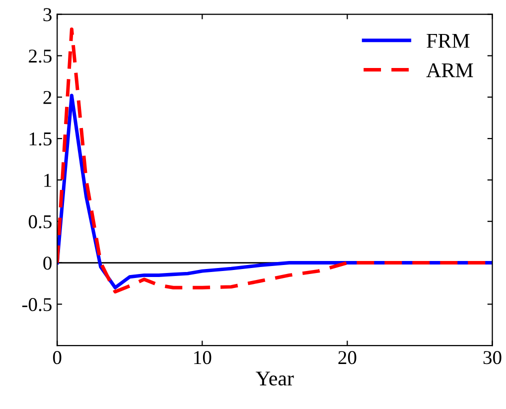 The width and height of the screenshot is (506, 409). Describe the element at coordinates (40, 221) in the screenshot. I see `y-tick-label: 0.5` at that location.